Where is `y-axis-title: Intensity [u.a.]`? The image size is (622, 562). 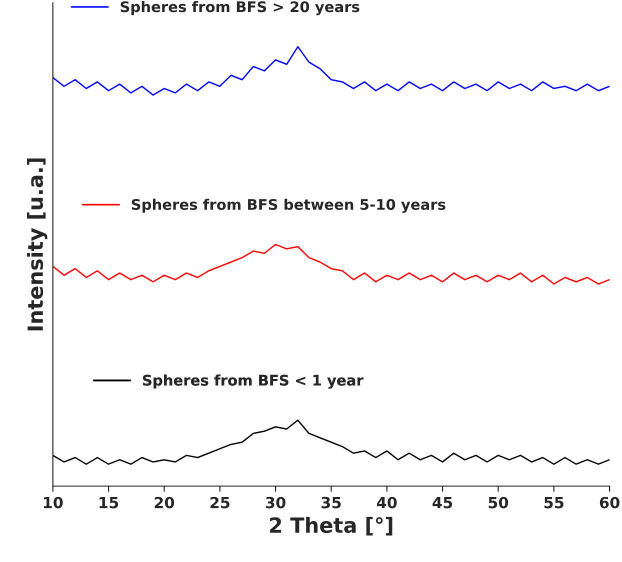
y-axis-title: Intensity [u.a.] is located at coordinates (37, 244).